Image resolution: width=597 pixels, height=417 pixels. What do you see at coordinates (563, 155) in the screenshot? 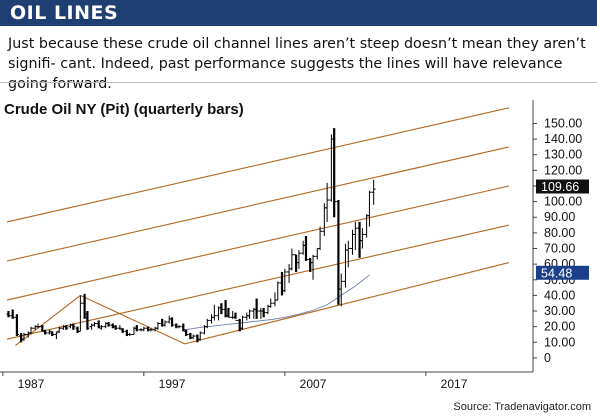
I see `y-tick-label: 130.00` at bounding box center [563, 155].